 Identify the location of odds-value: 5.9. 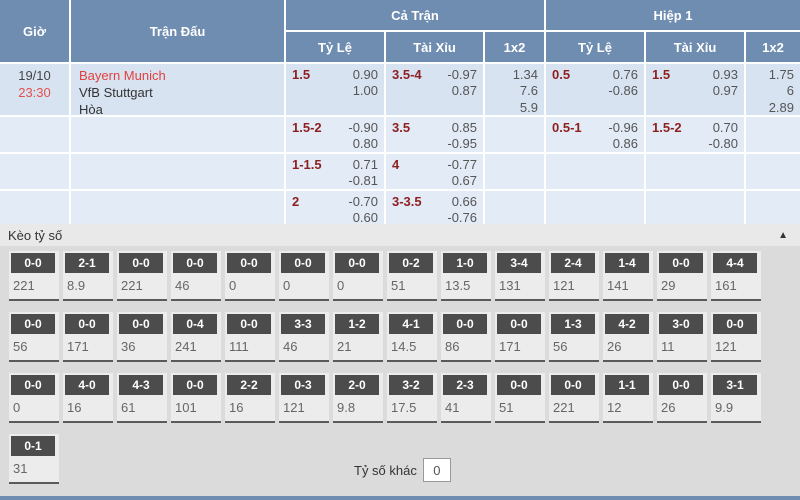
(528, 107).